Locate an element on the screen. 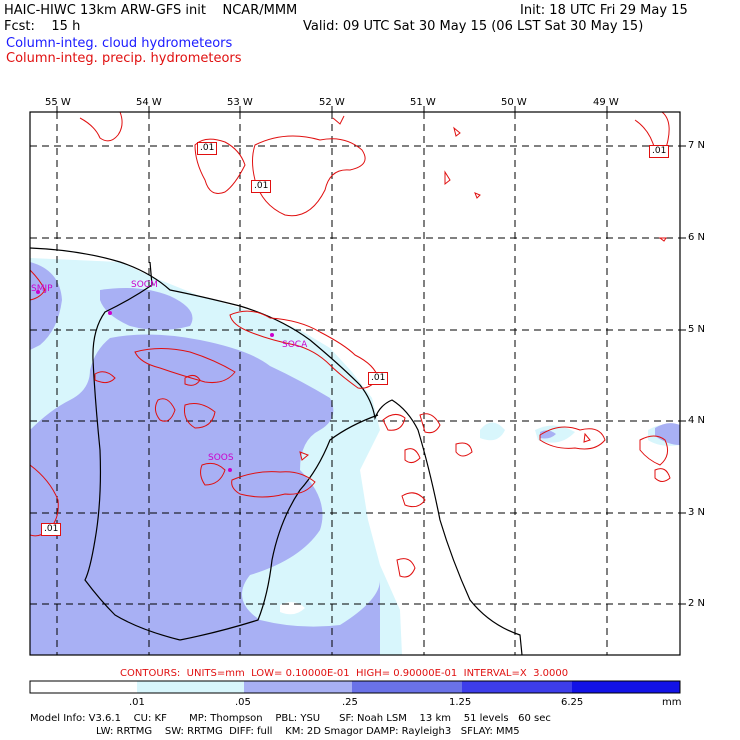  colorbar-unit: mm is located at coordinates (672, 702).